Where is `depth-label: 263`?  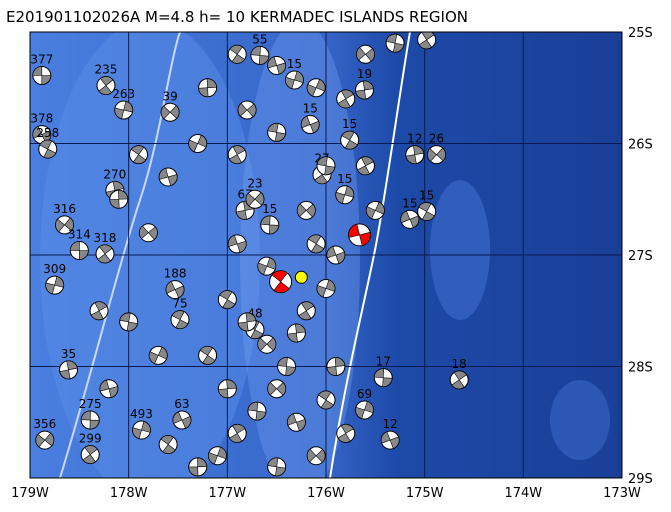
depth-label: 263 is located at coordinates (123, 94).